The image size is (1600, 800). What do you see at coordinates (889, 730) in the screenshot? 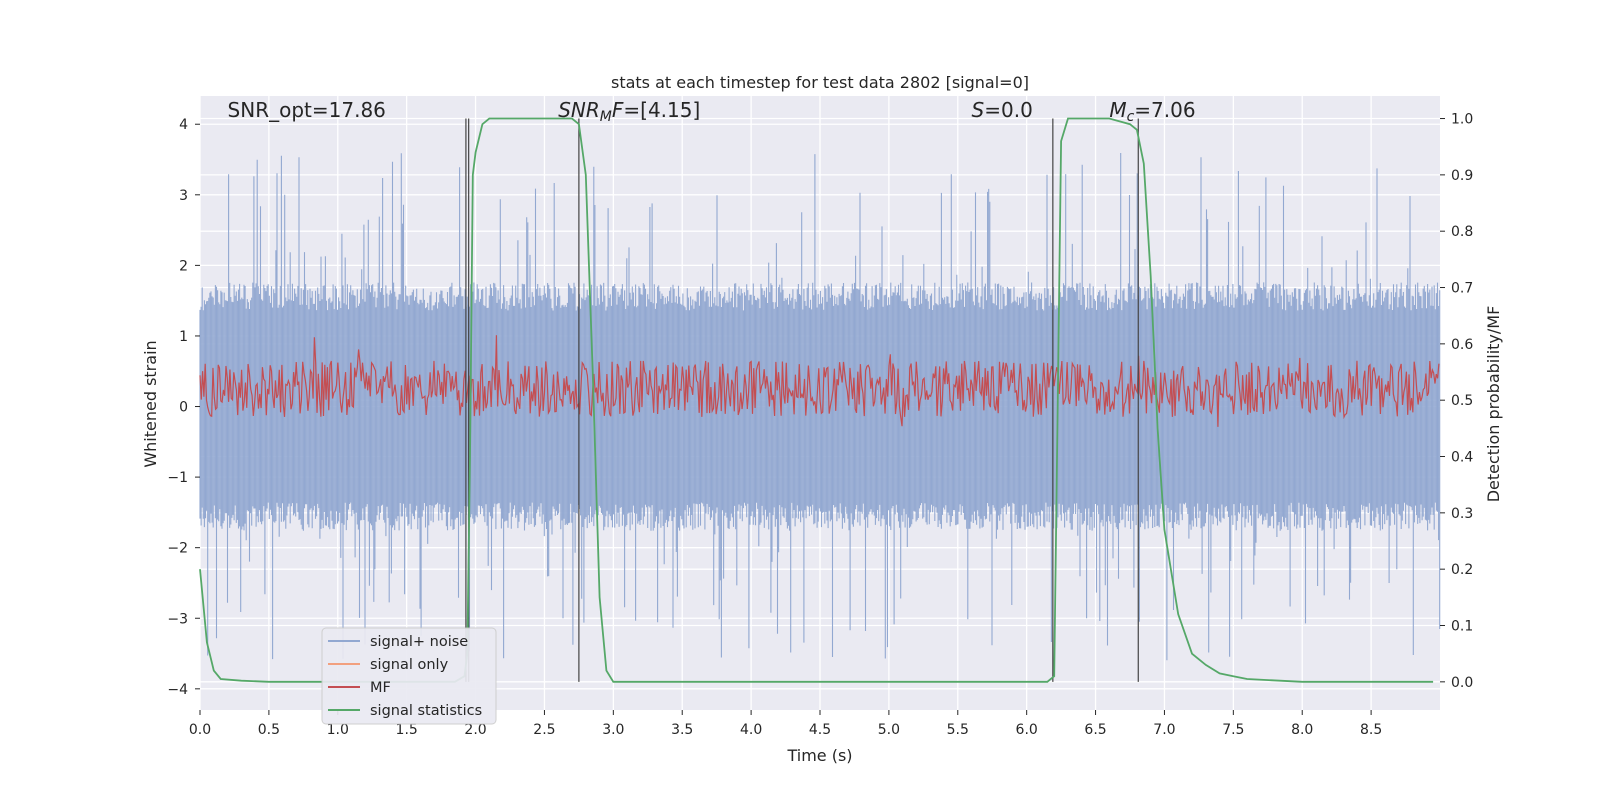
I see `x-tick-label: 5.0` at bounding box center [889, 730].